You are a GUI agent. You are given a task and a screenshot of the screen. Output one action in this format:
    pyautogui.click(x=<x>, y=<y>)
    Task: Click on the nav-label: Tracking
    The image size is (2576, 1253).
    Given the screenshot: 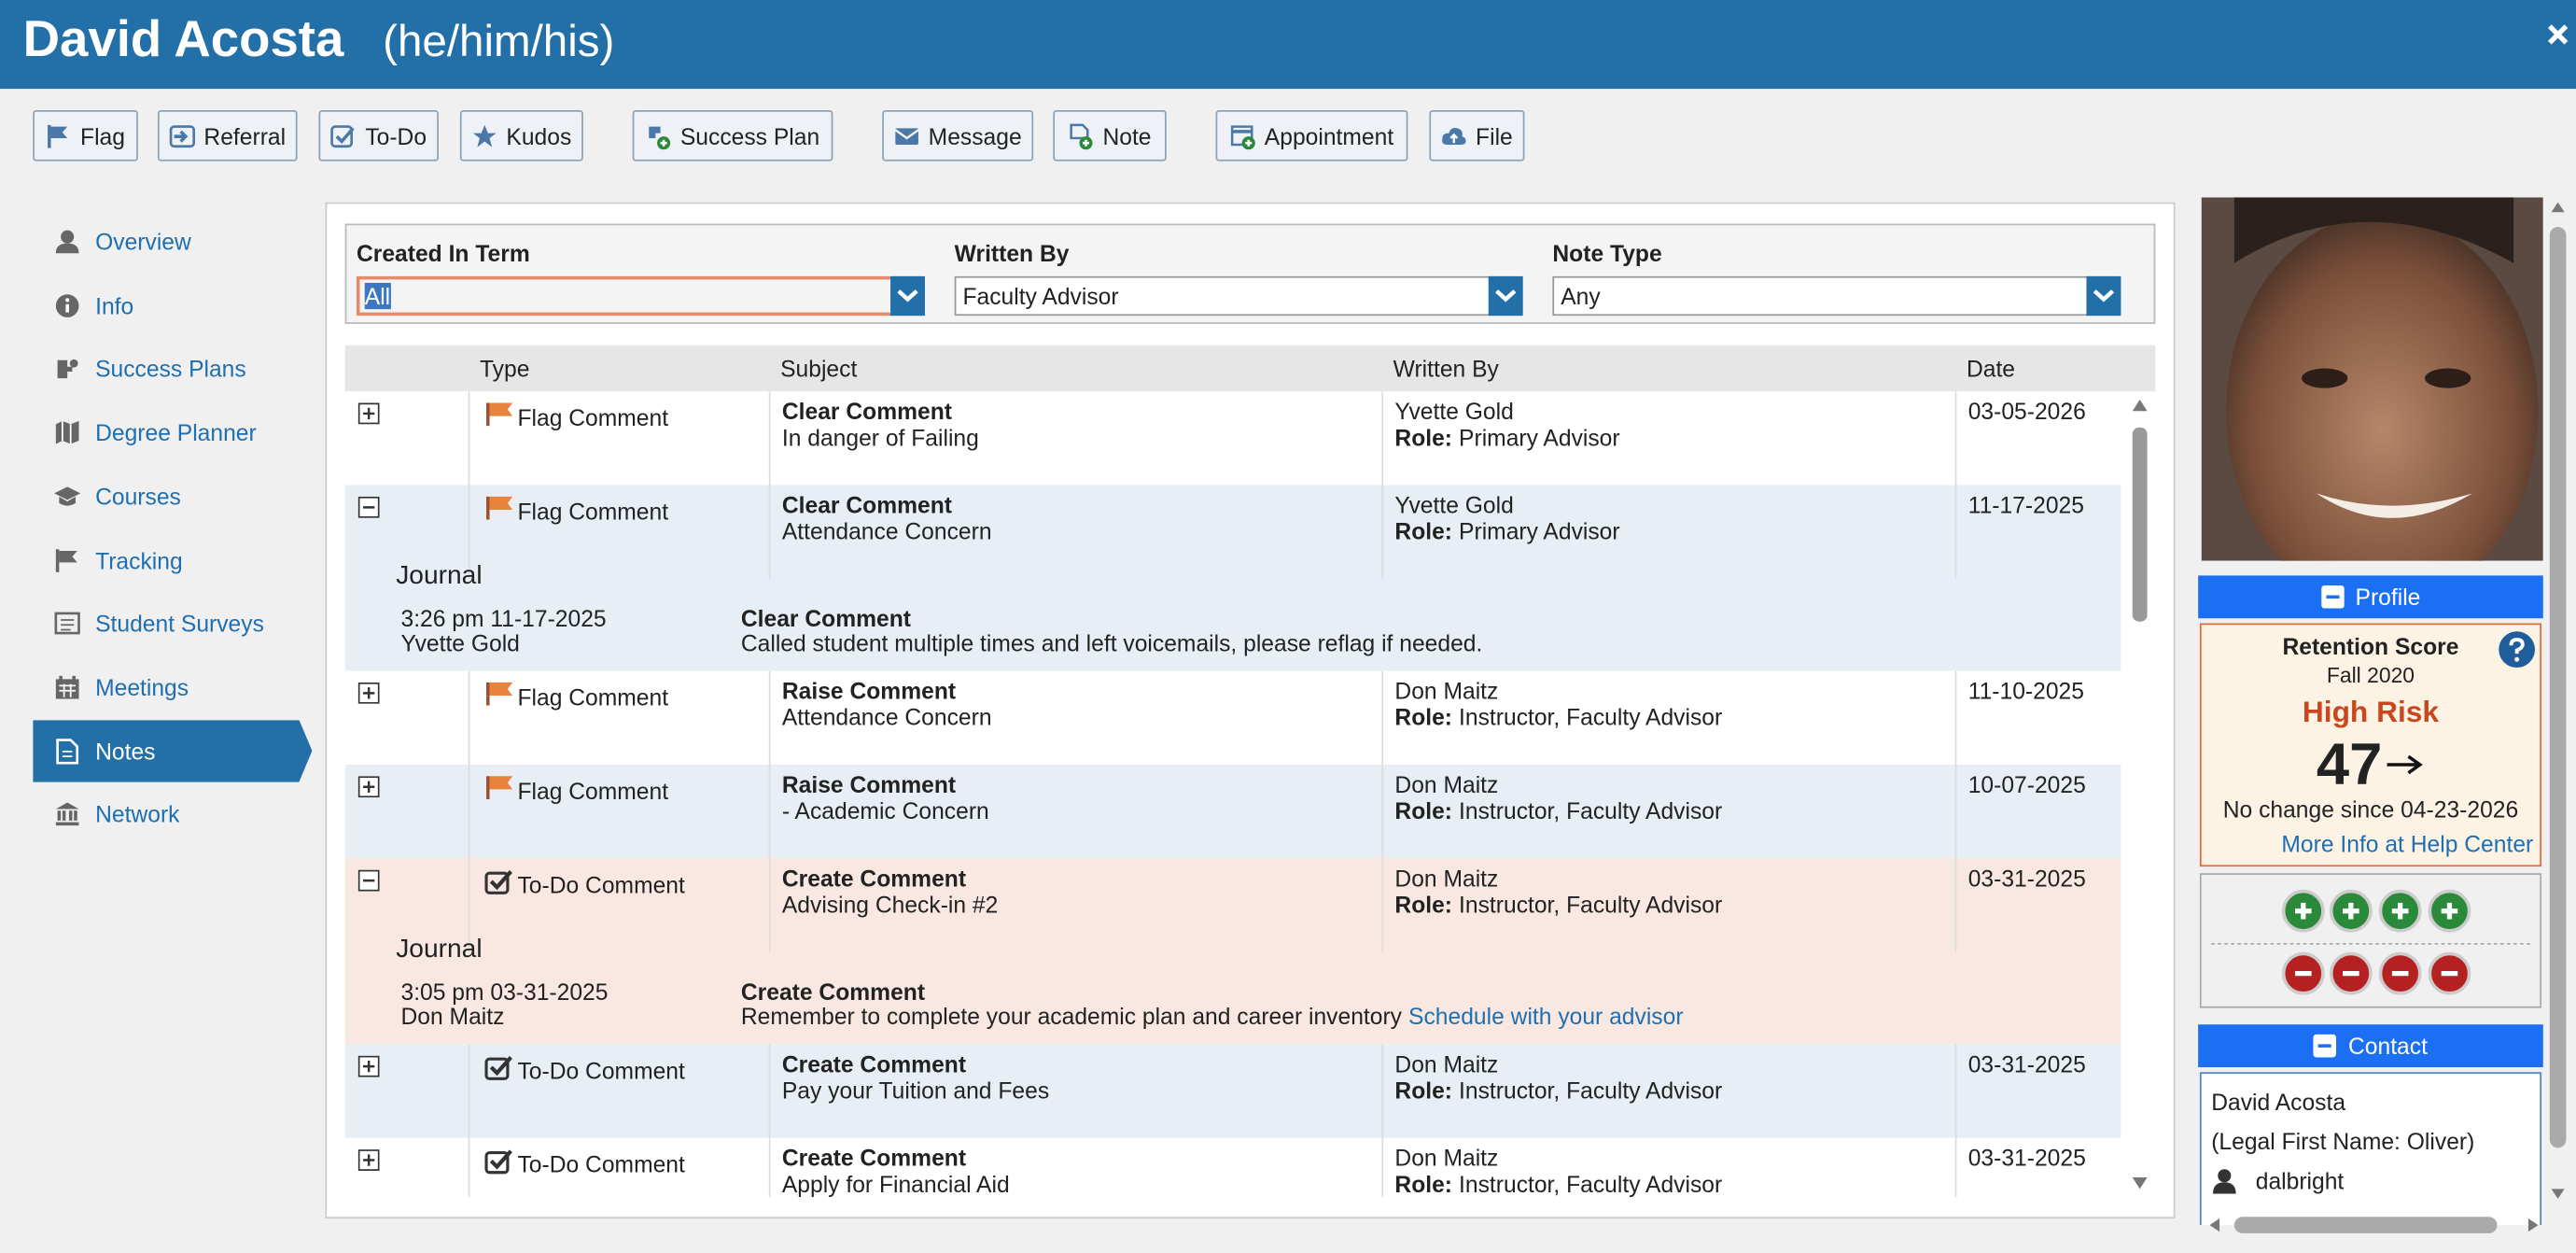 What is the action you would take?
    pyautogui.click(x=139, y=559)
    